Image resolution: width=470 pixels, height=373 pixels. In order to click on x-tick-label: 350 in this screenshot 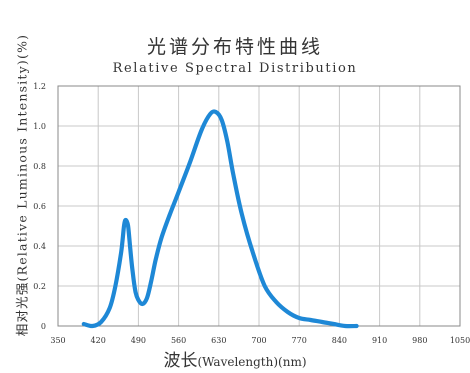, I will do `click(57, 340)`.